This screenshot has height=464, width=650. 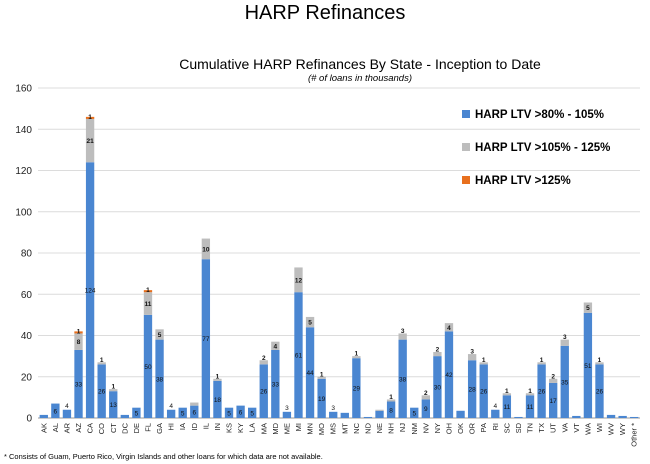 What do you see at coordinates (483, 363) in the screenshot?
I see `bar-2-pa` at bounding box center [483, 363].